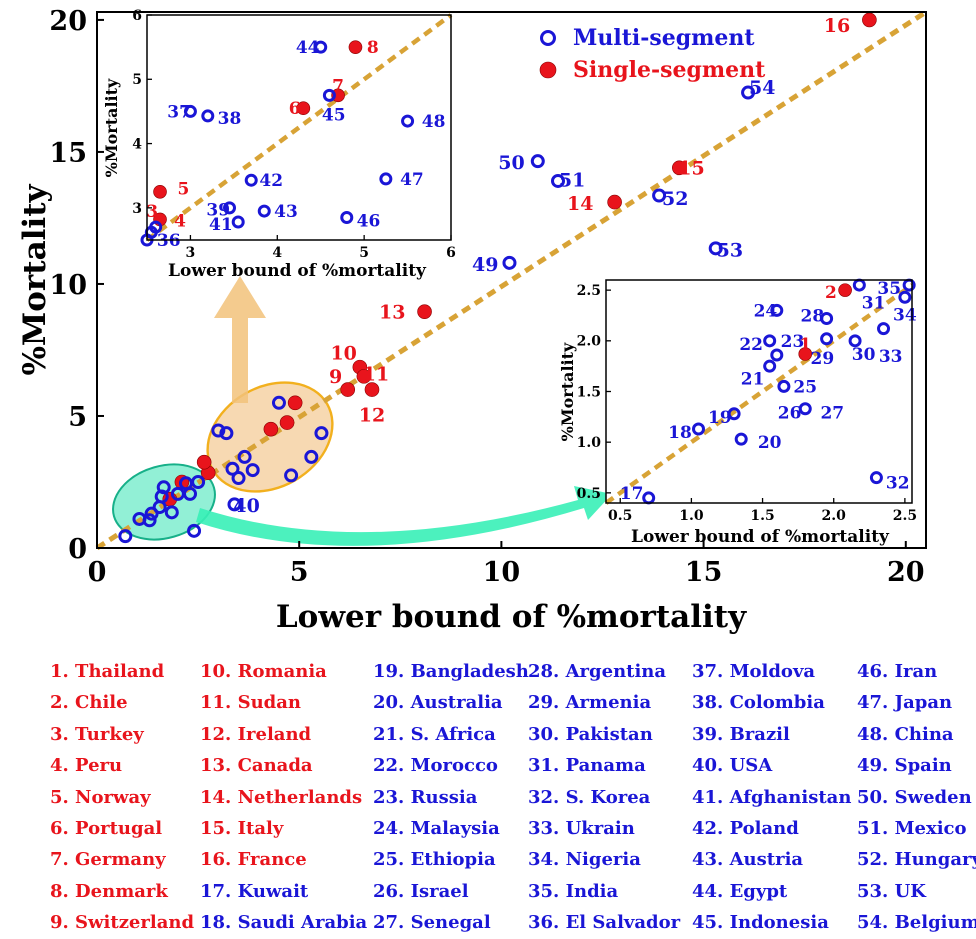  What do you see at coordinates (906, 572) in the screenshot?
I see `main-x-tick-label: 20` at bounding box center [906, 572].